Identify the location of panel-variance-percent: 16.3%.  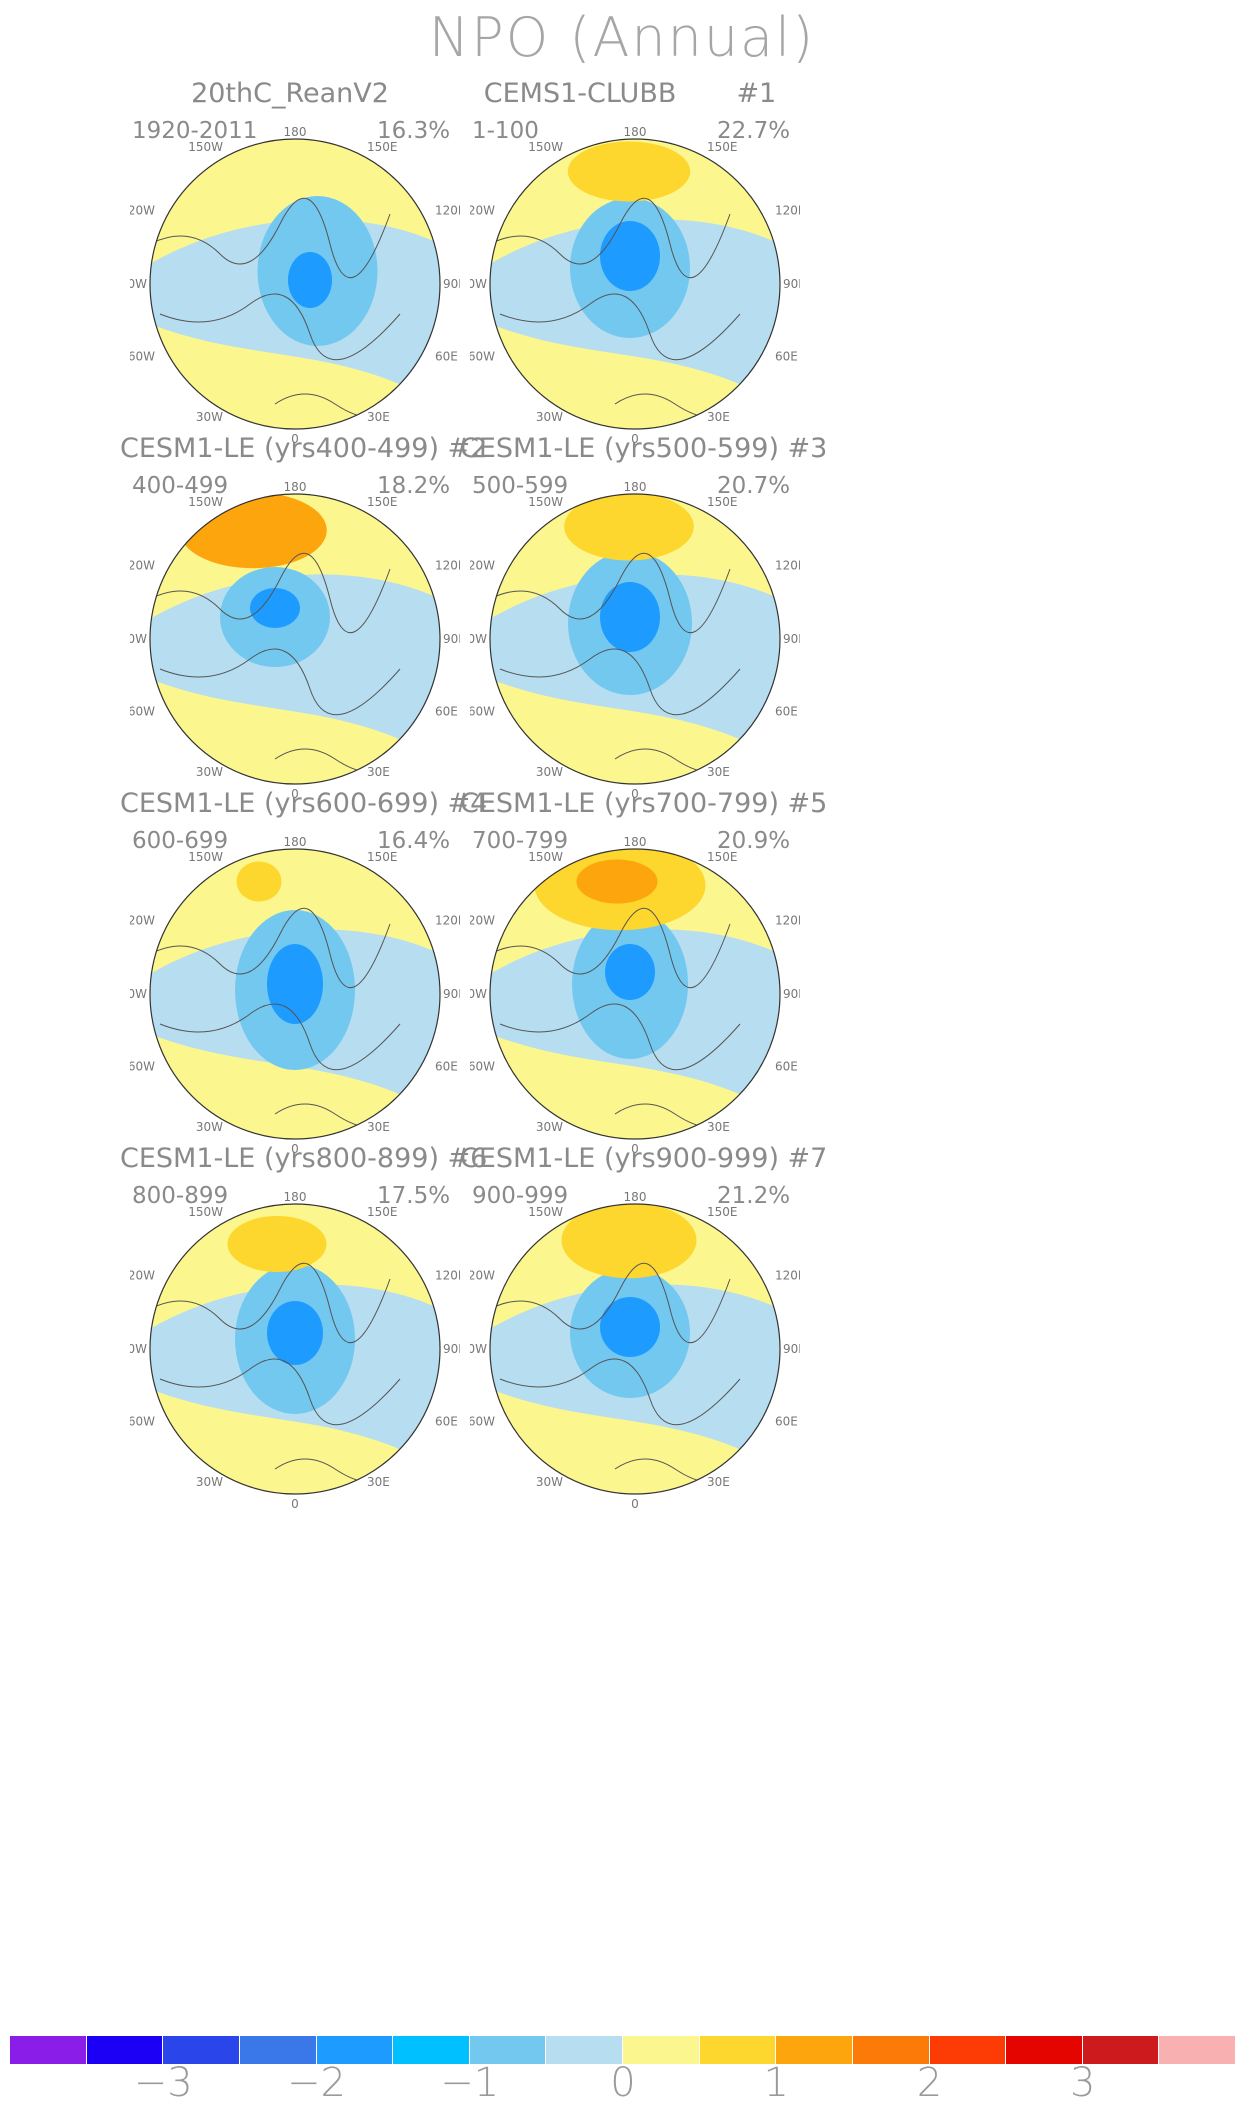
(414, 131).